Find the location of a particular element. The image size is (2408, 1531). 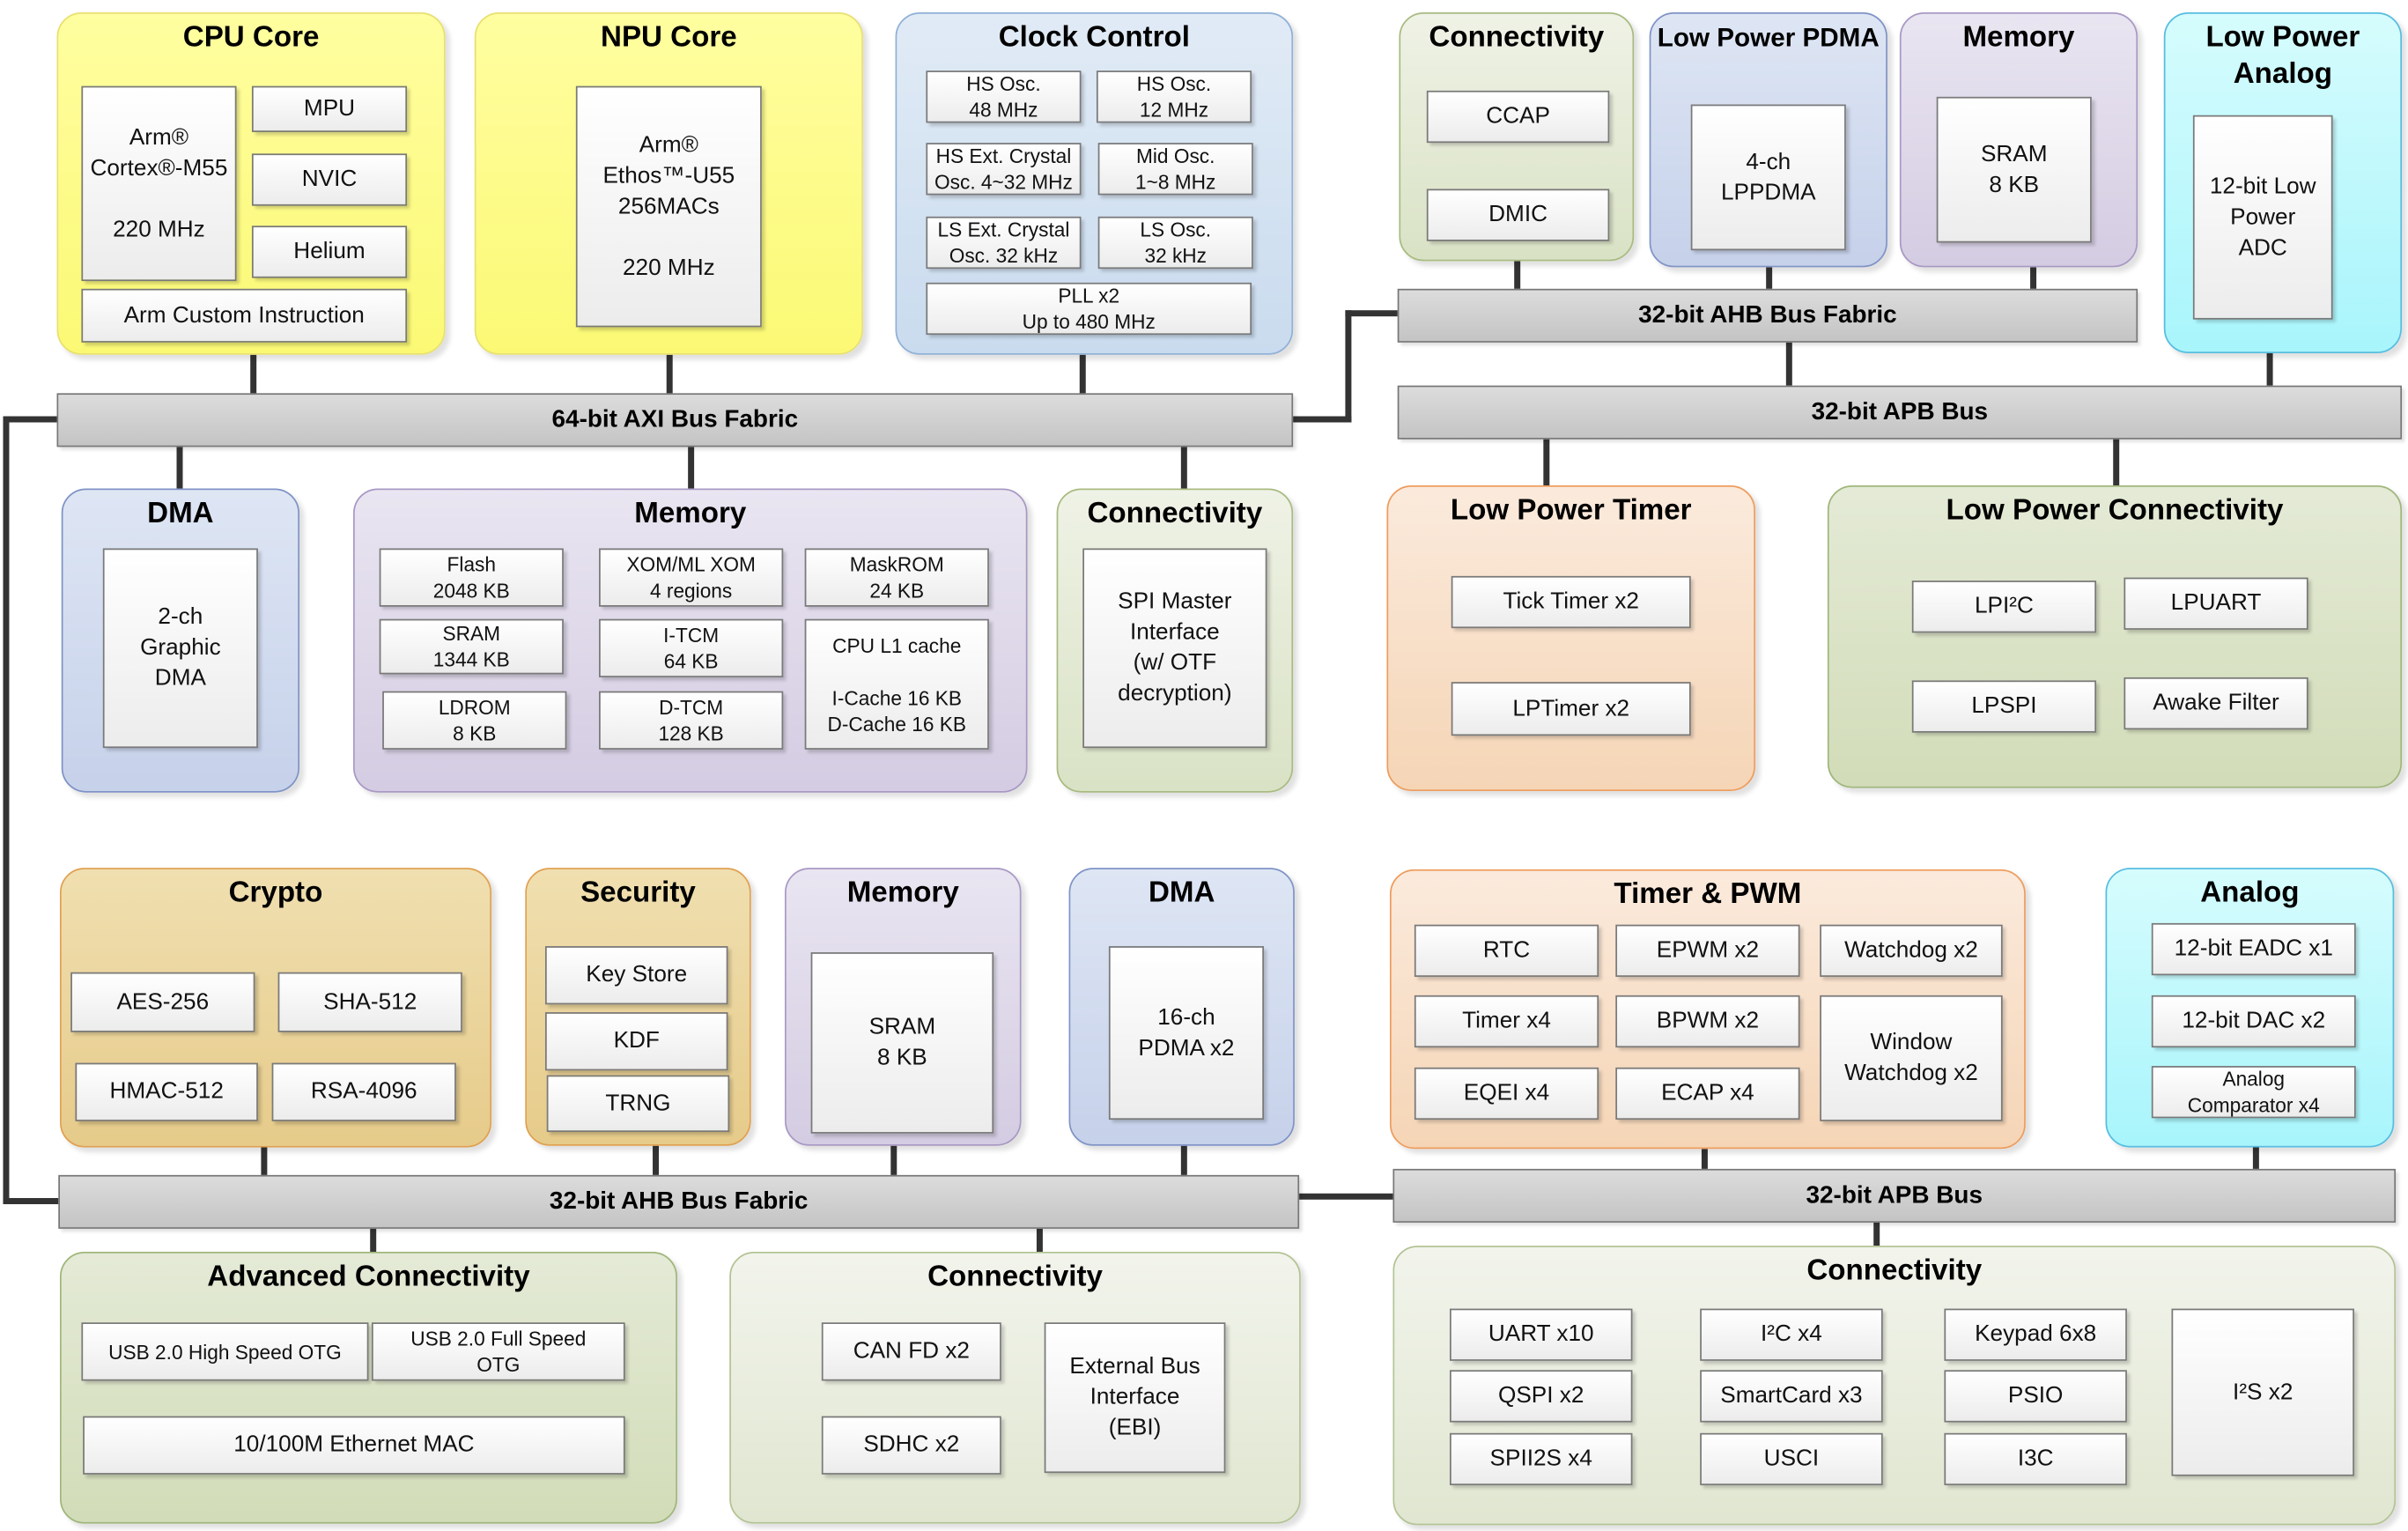

module-box: LPTimer x2 is located at coordinates (1571, 709).